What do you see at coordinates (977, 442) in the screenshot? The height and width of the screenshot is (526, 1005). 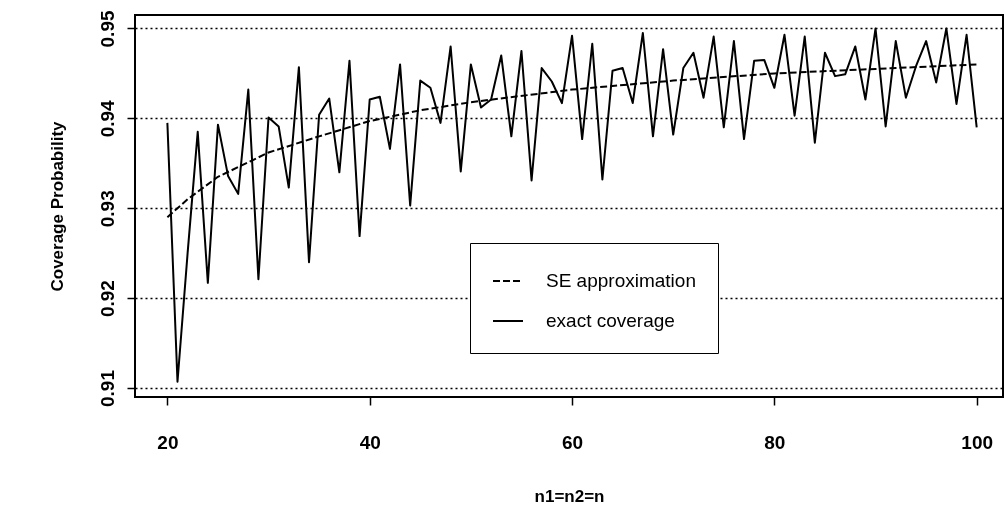 I see `x-tick-label: 100` at bounding box center [977, 442].